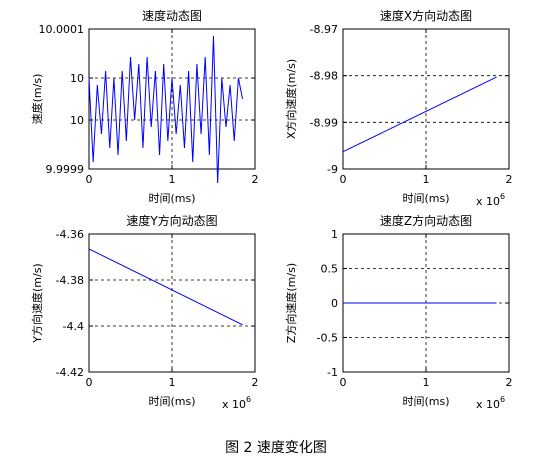  Describe the element at coordinates (332, 169) in the screenshot. I see `y-tick-label: -9` at that location.